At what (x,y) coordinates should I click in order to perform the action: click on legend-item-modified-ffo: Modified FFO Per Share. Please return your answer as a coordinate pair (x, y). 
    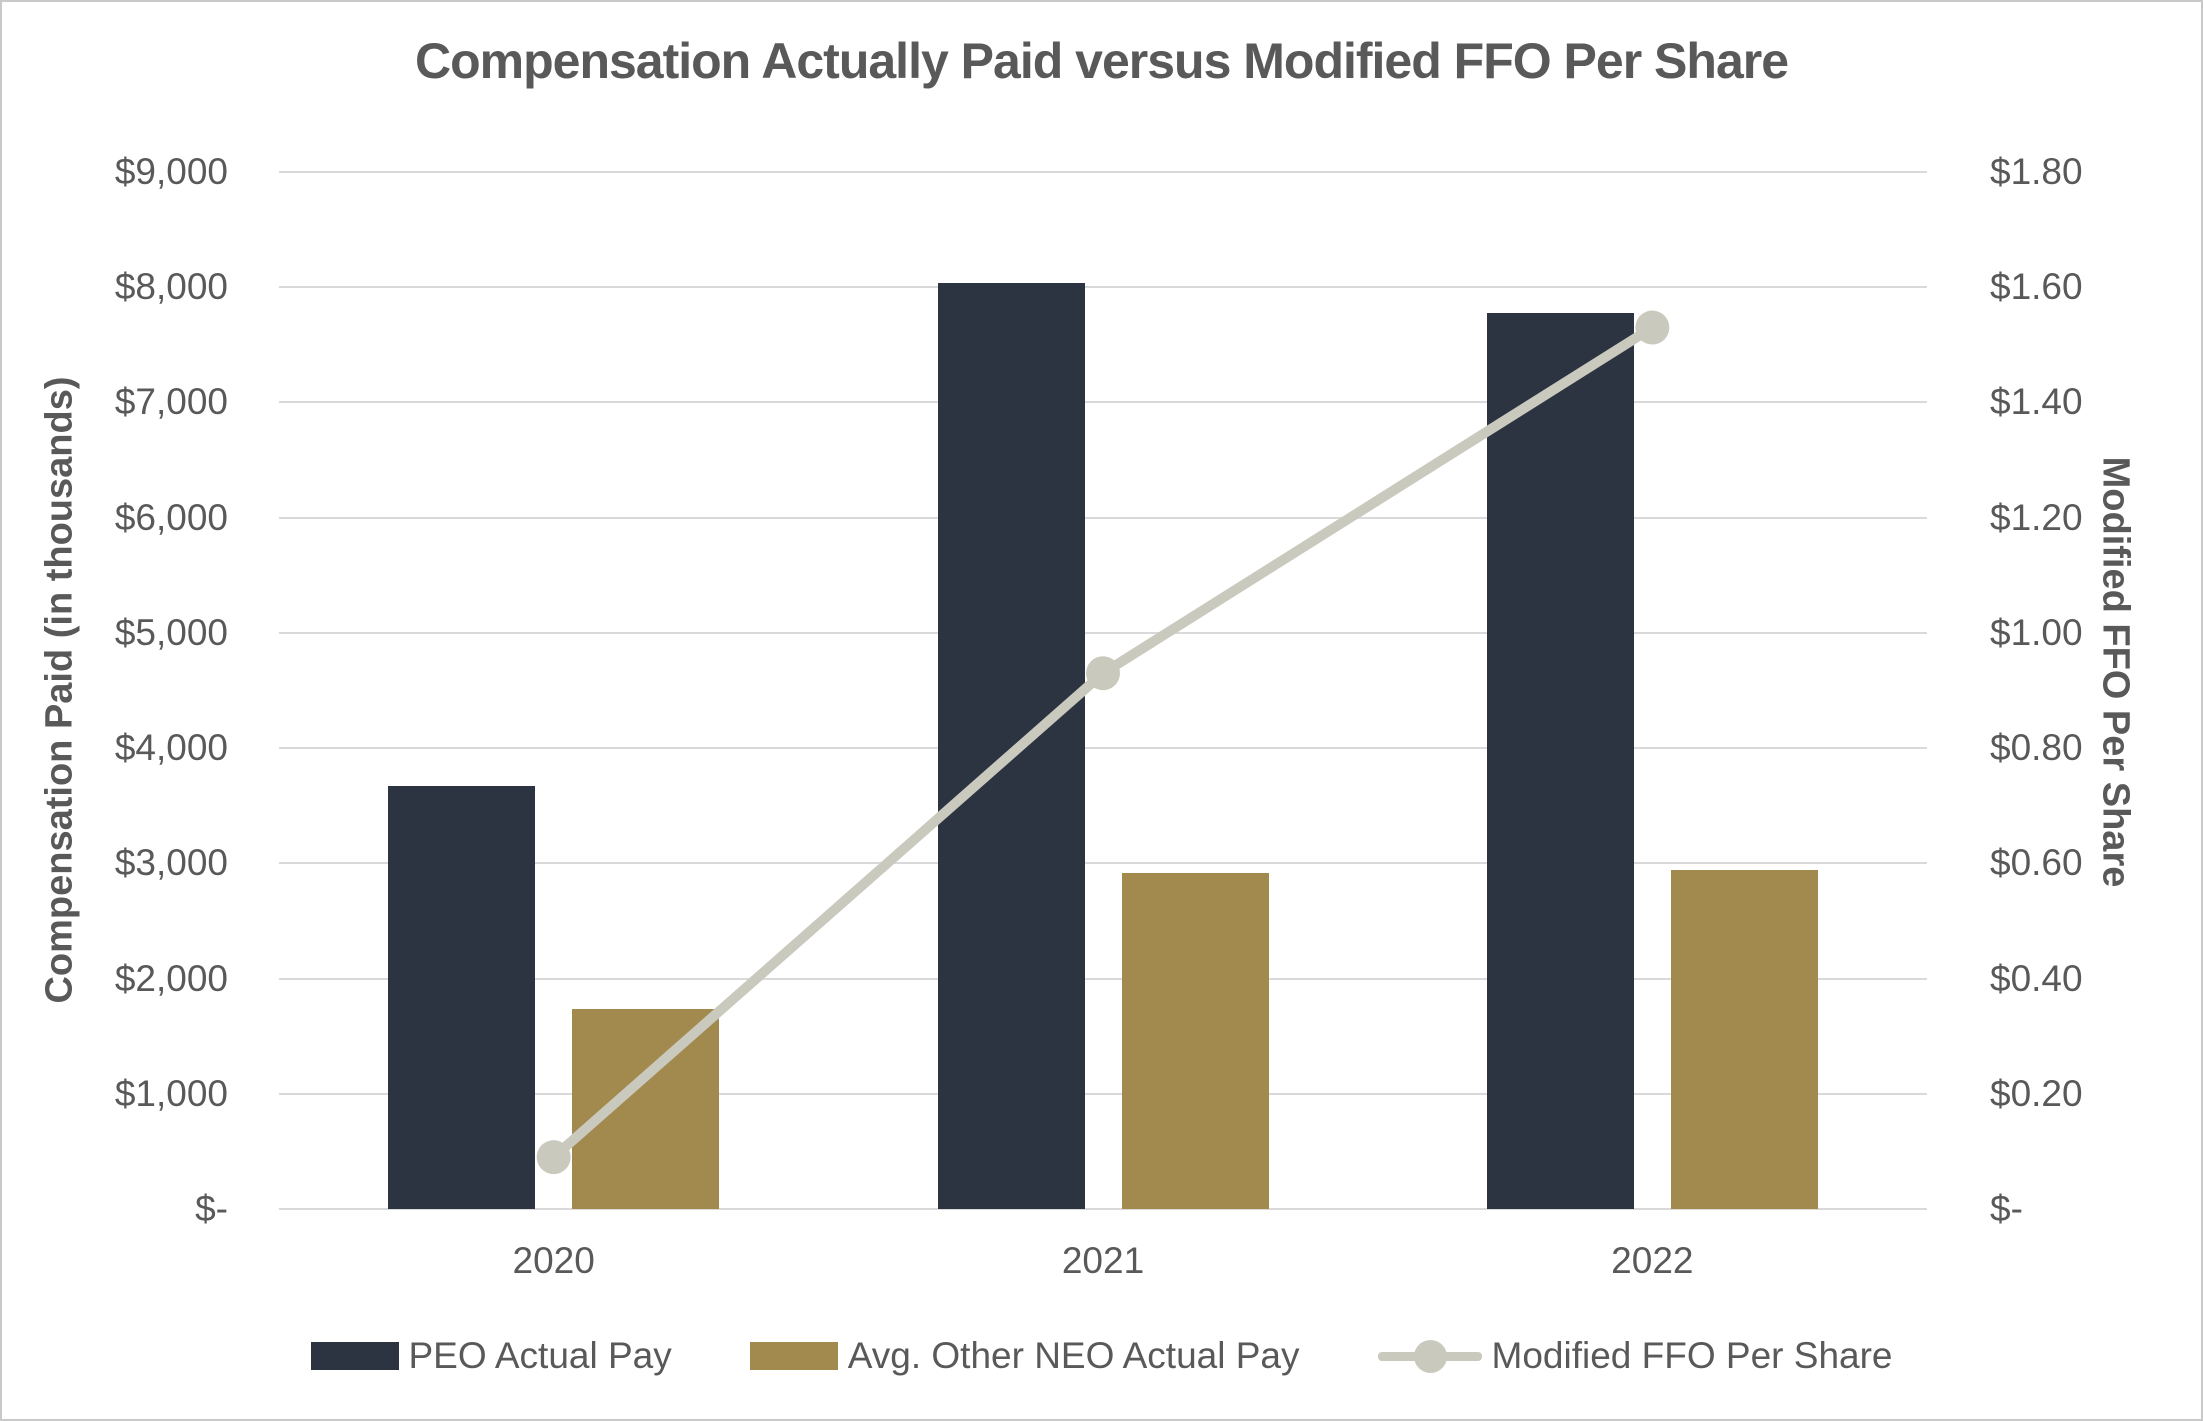
    Looking at the image, I should click on (1635, 1356).